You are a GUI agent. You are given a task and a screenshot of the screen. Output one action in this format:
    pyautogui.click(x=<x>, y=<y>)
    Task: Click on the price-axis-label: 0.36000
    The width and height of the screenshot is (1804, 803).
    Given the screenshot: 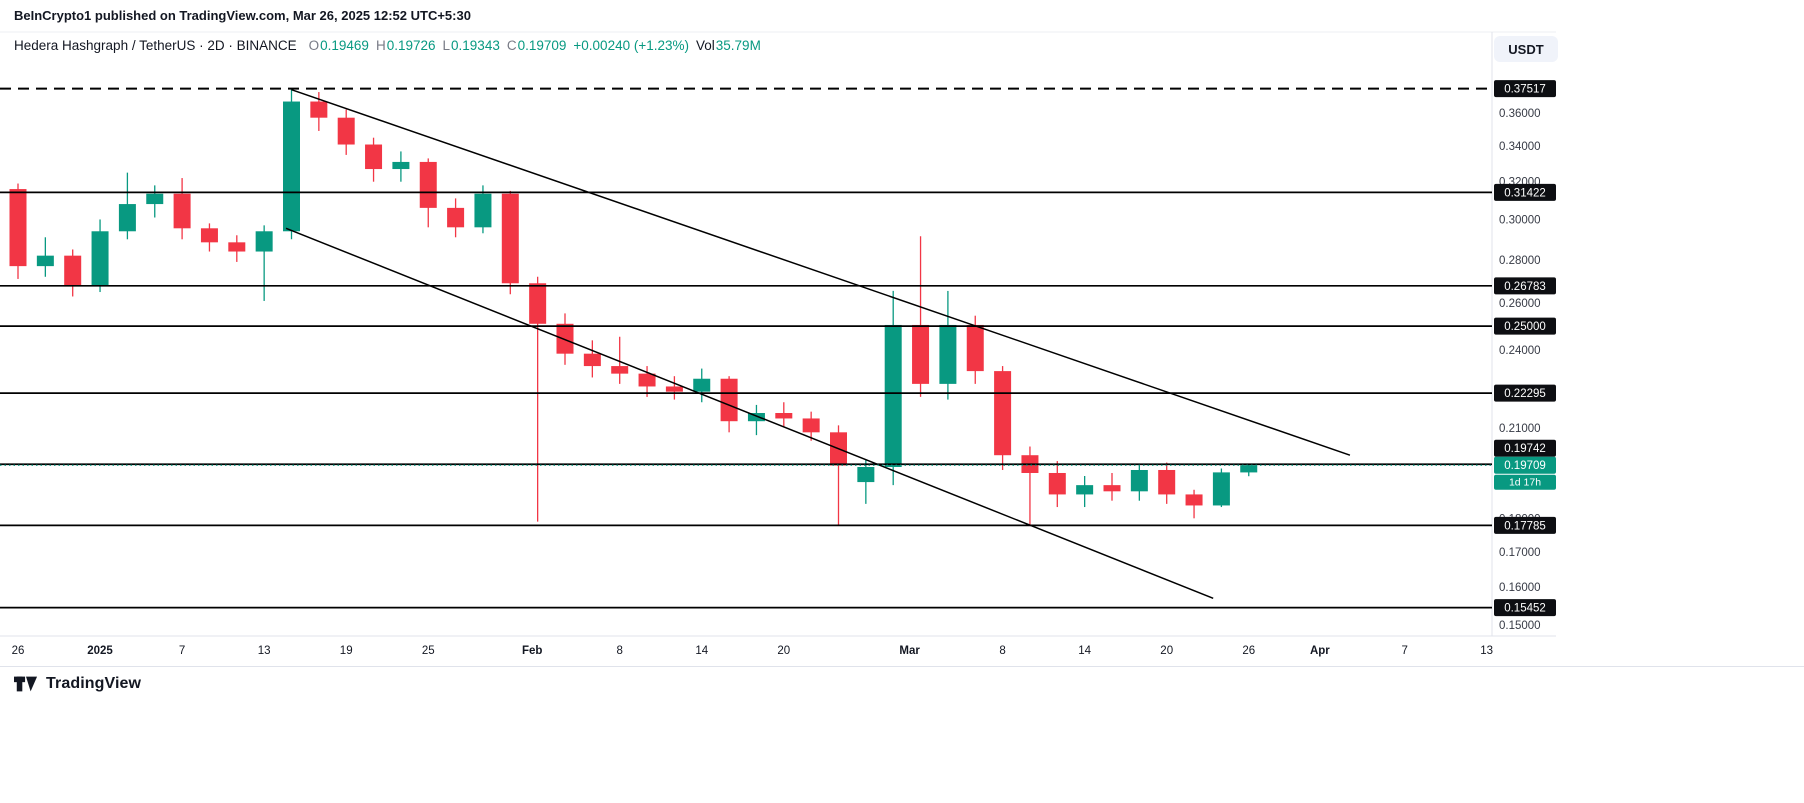 What is the action you would take?
    pyautogui.click(x=1520, y=114)
    